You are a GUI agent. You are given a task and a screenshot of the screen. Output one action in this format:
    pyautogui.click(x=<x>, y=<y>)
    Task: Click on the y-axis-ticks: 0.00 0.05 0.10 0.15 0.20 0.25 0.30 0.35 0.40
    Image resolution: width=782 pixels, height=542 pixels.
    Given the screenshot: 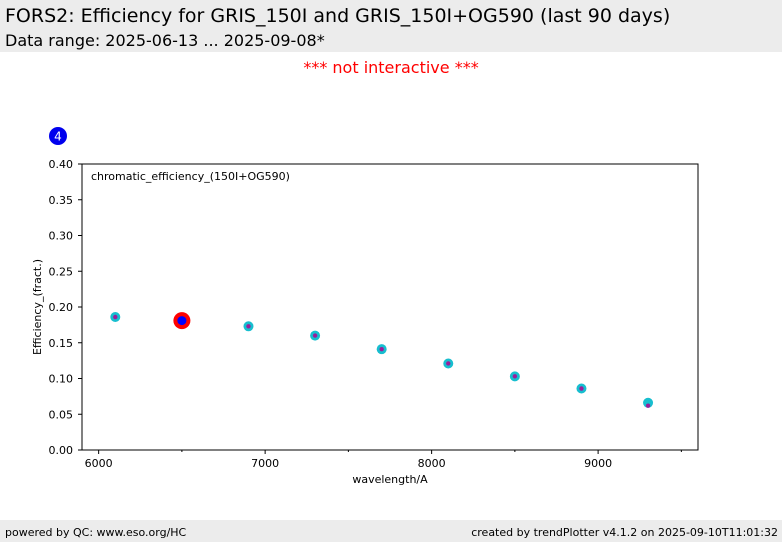 What is the action you would take?
    pyautogui.click(x=65, y=307)
    